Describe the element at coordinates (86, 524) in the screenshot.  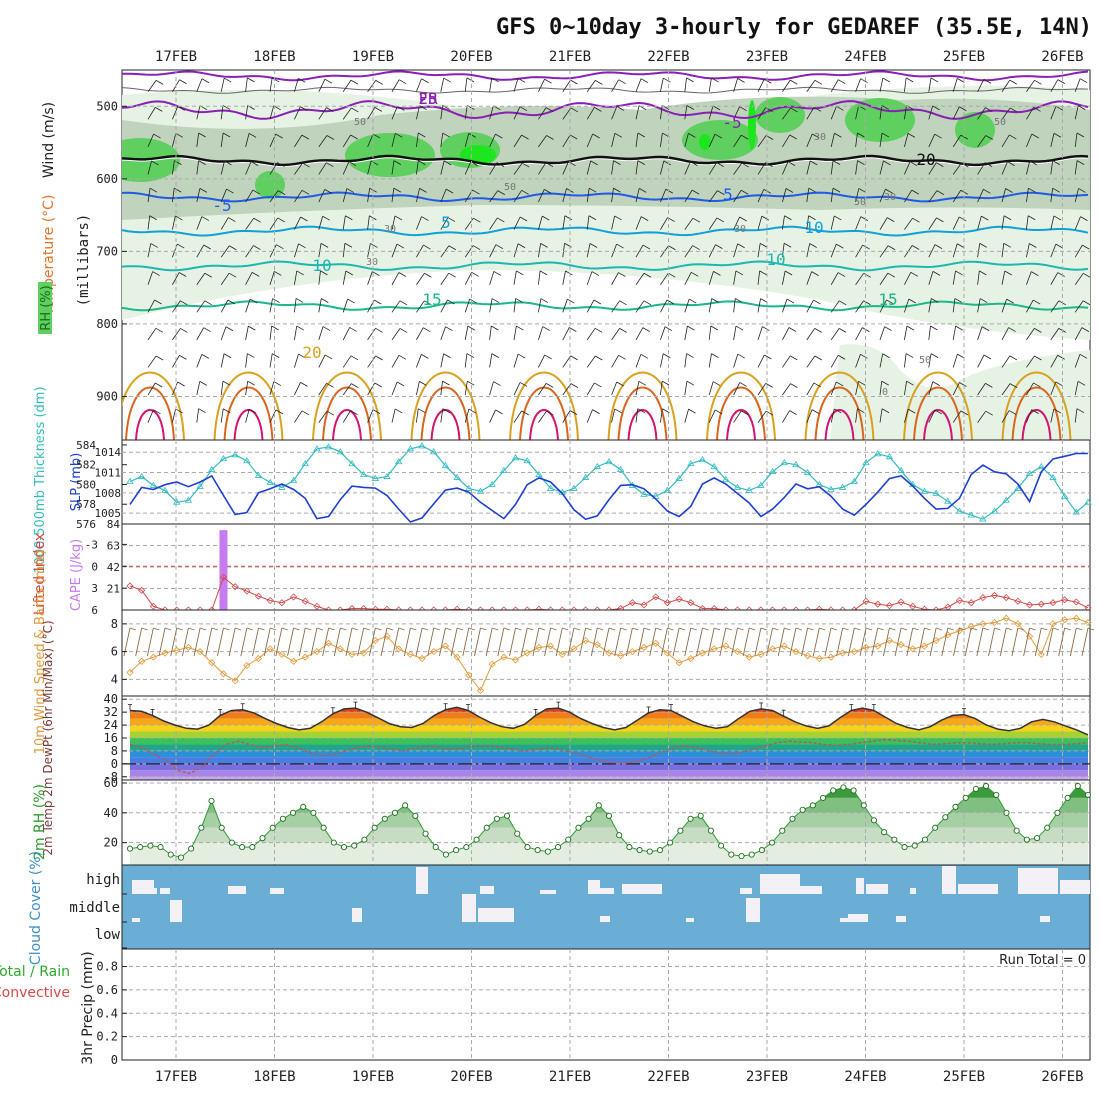
I see `thickness-tick-label: 576` at that location.